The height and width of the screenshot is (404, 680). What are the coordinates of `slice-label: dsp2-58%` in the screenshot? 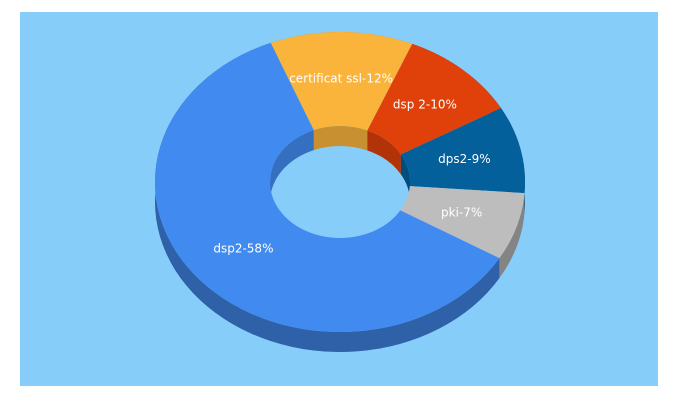 It's located at (243, 249).